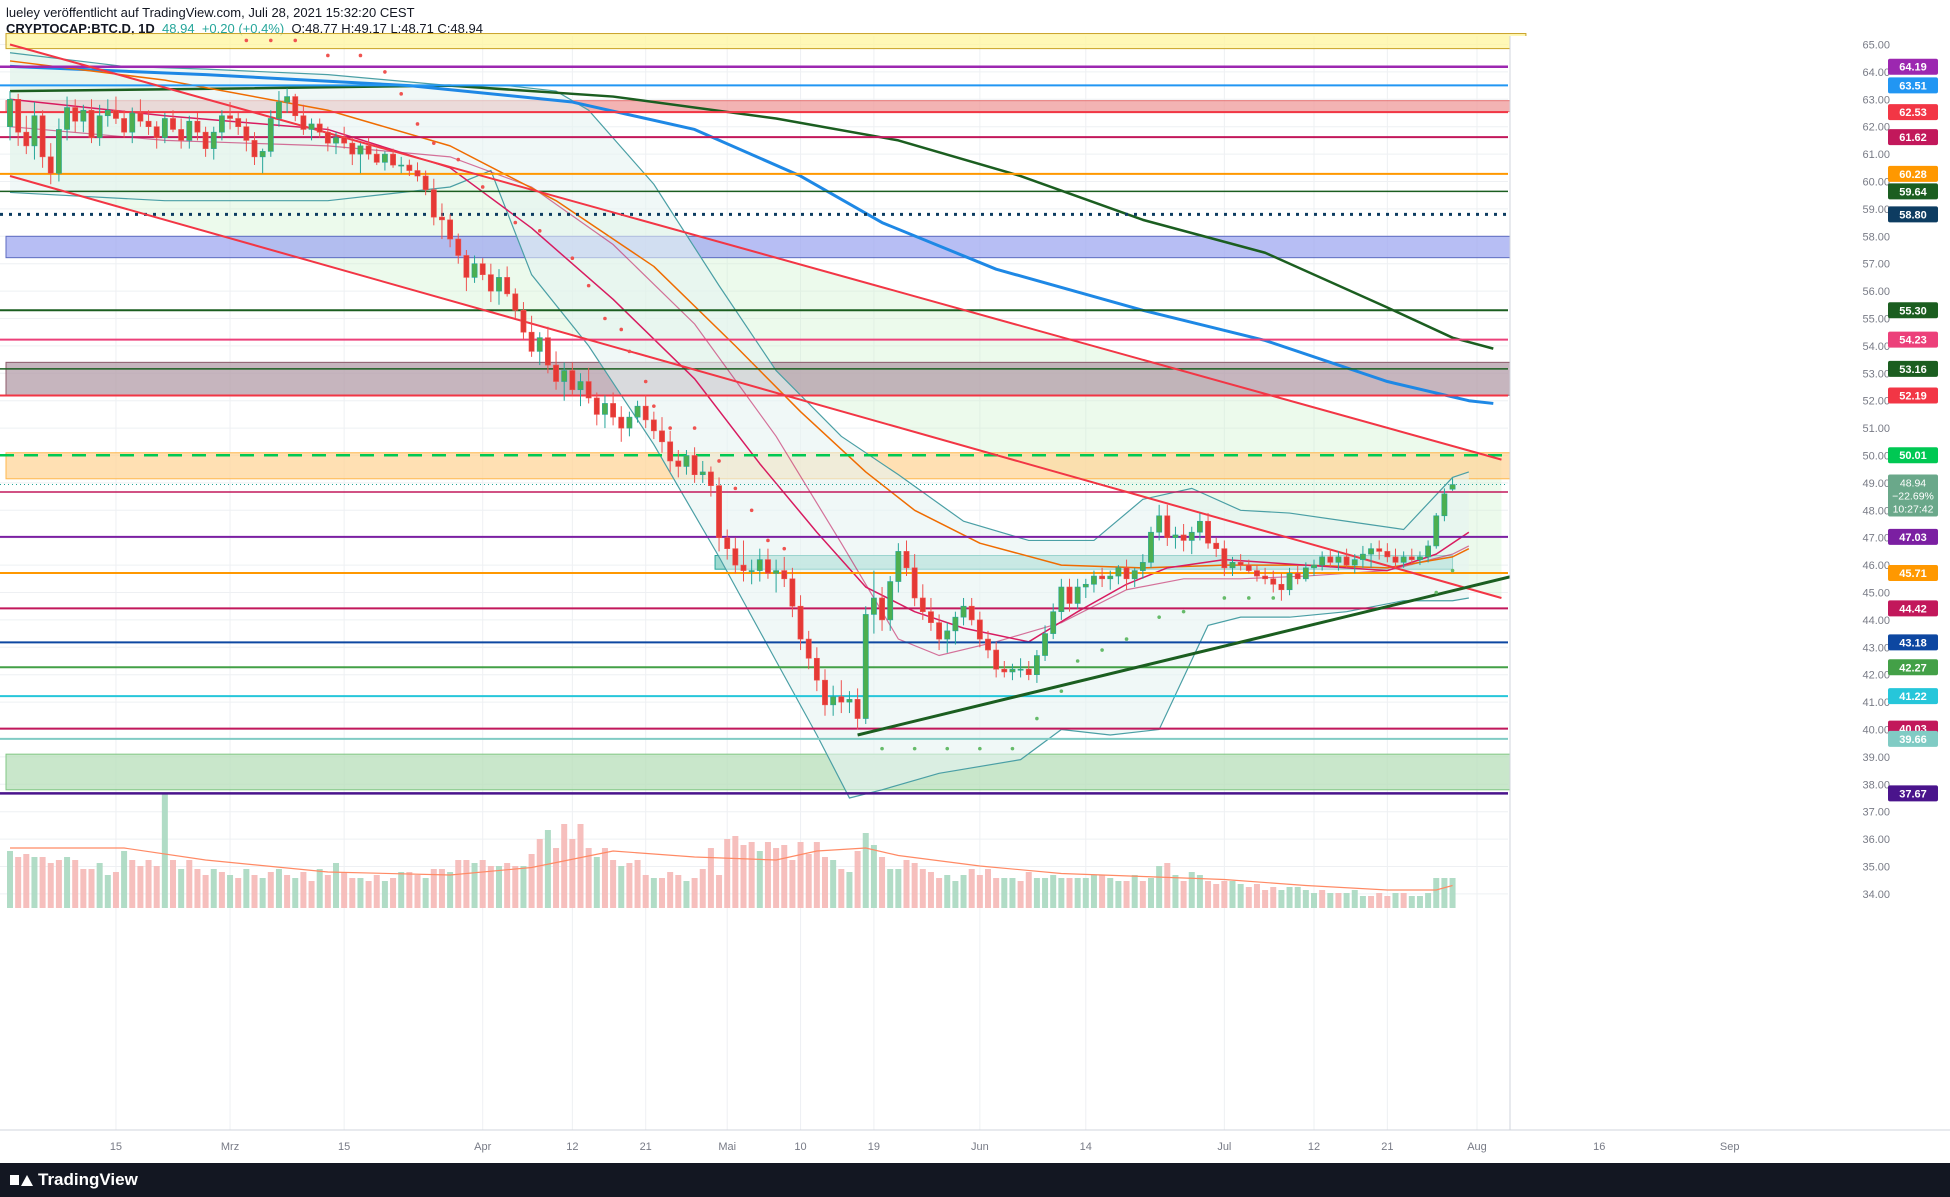 This screenshot has width=1950, height=1197. What do you see at coordinates (1913, 456) in the screenshot?
I see `price-badge-label: 50.01` at bounding box center [1913, 456].